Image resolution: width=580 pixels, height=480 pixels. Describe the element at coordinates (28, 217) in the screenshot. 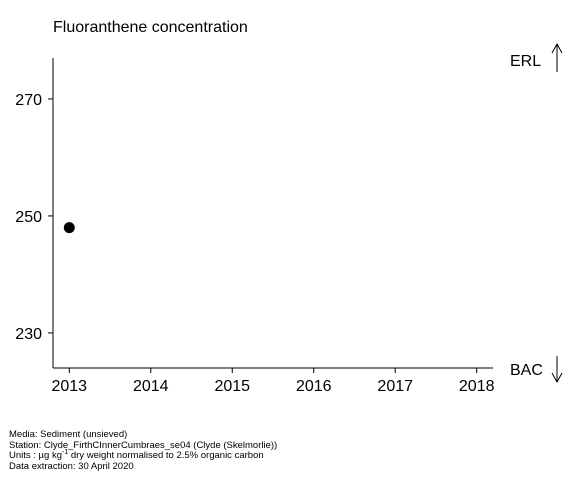

I see `y-tick-label-250: 250` at that location.